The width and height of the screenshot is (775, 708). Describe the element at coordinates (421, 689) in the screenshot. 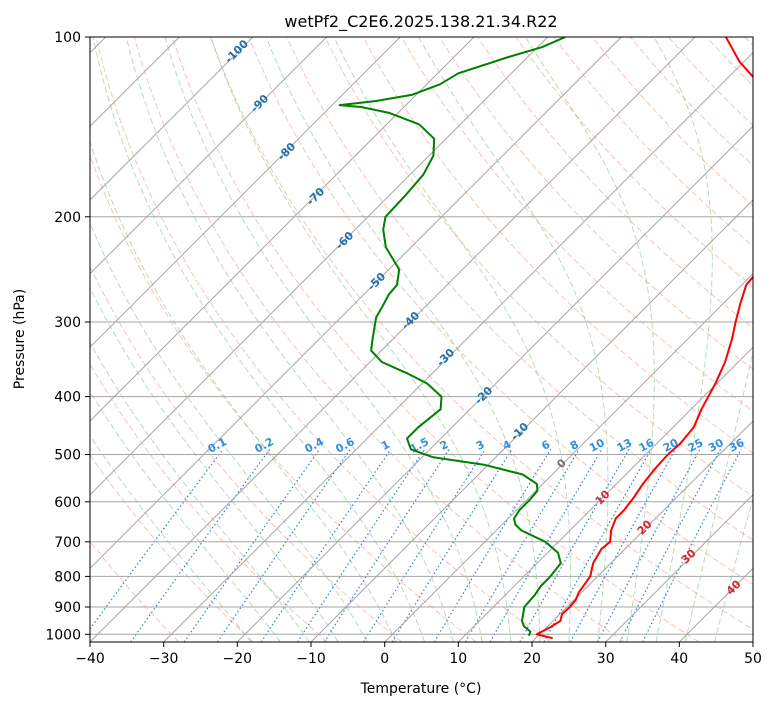

I see `x-axis-label: Temperature (°C)` at that location.